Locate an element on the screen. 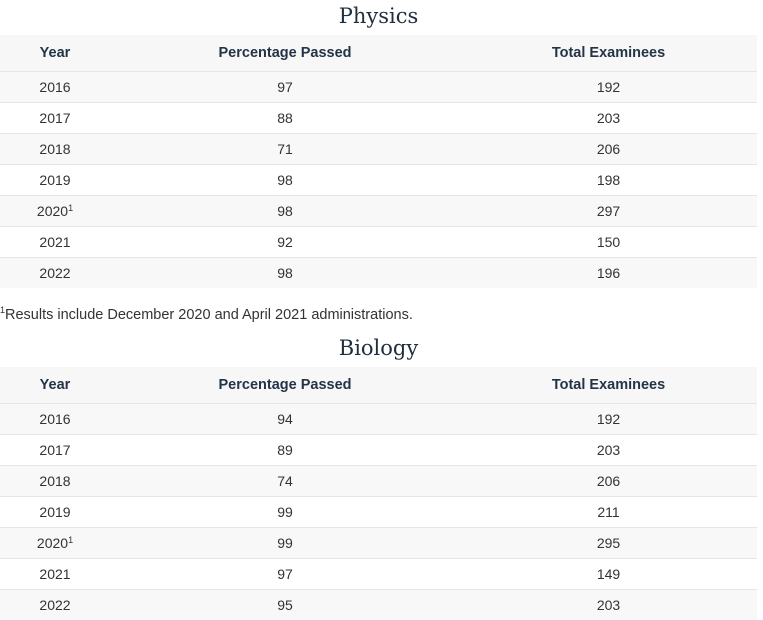 This screenshot has width=763, height=620. examinees-cell: 297 is located at coordinates (608, 211).